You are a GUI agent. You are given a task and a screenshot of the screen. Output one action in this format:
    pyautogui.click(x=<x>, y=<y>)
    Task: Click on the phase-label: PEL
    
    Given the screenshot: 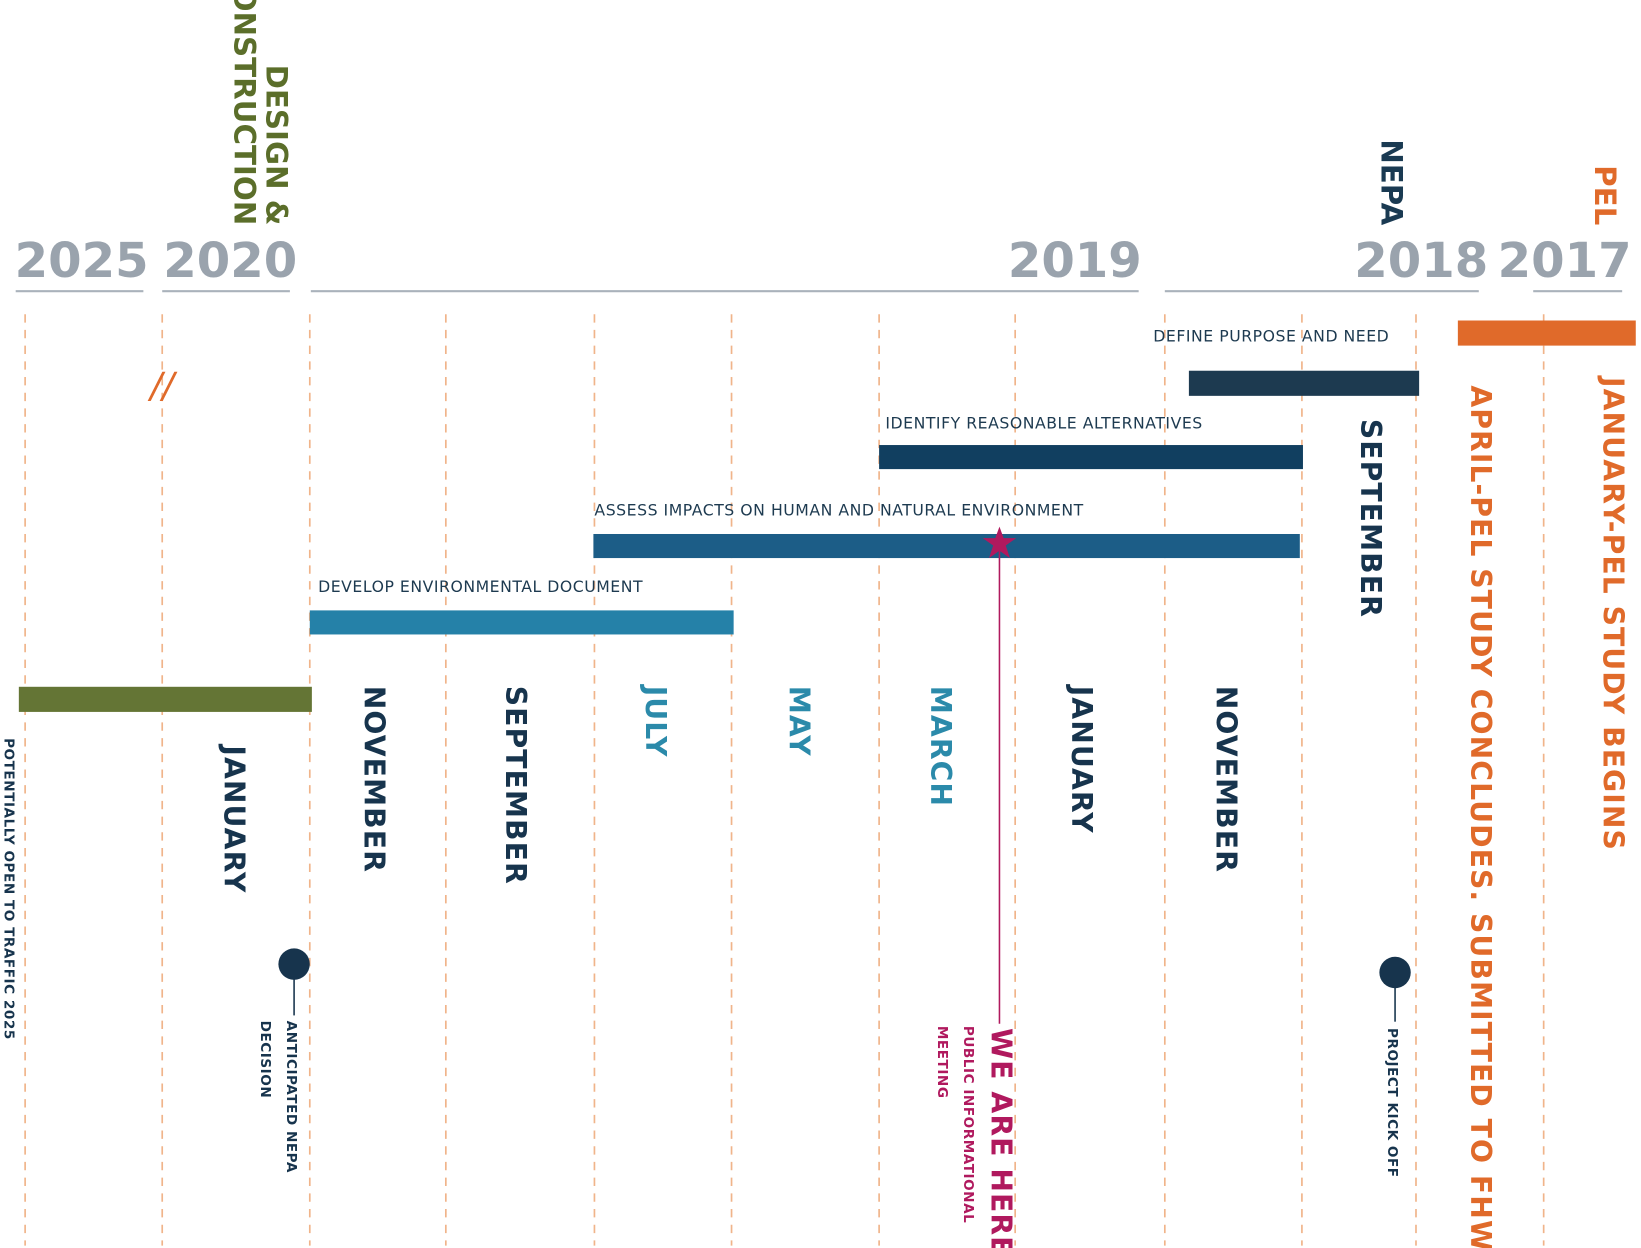 What is the action you would take?
    pyautogui.click(x=1605, y=195)
    